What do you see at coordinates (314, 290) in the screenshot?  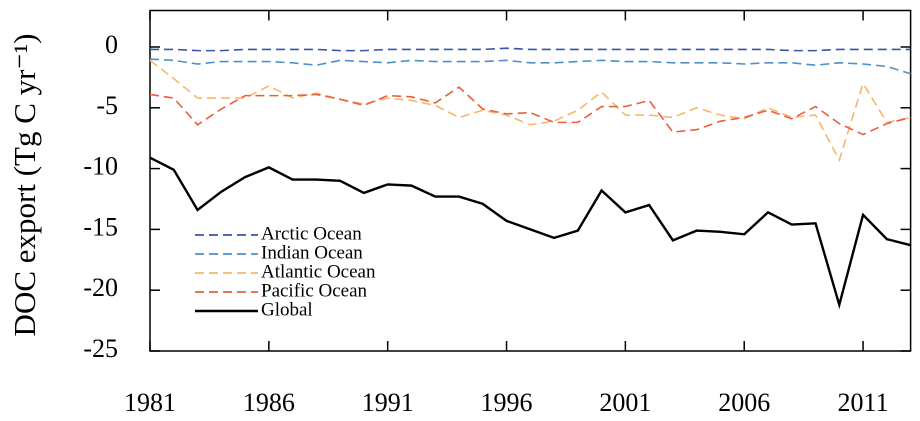 I see `legend-label: Pacific Ocean` at bounding box center [314, 290].